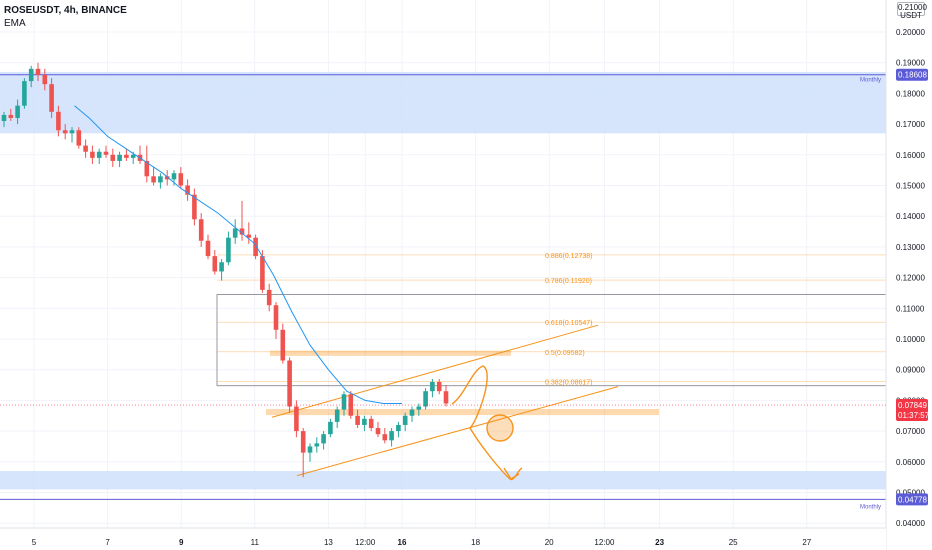  What do you see at coordinates (475, 542) in the screenshot?
I see `time-tick-label: 18` at bounding box center [475, 542].